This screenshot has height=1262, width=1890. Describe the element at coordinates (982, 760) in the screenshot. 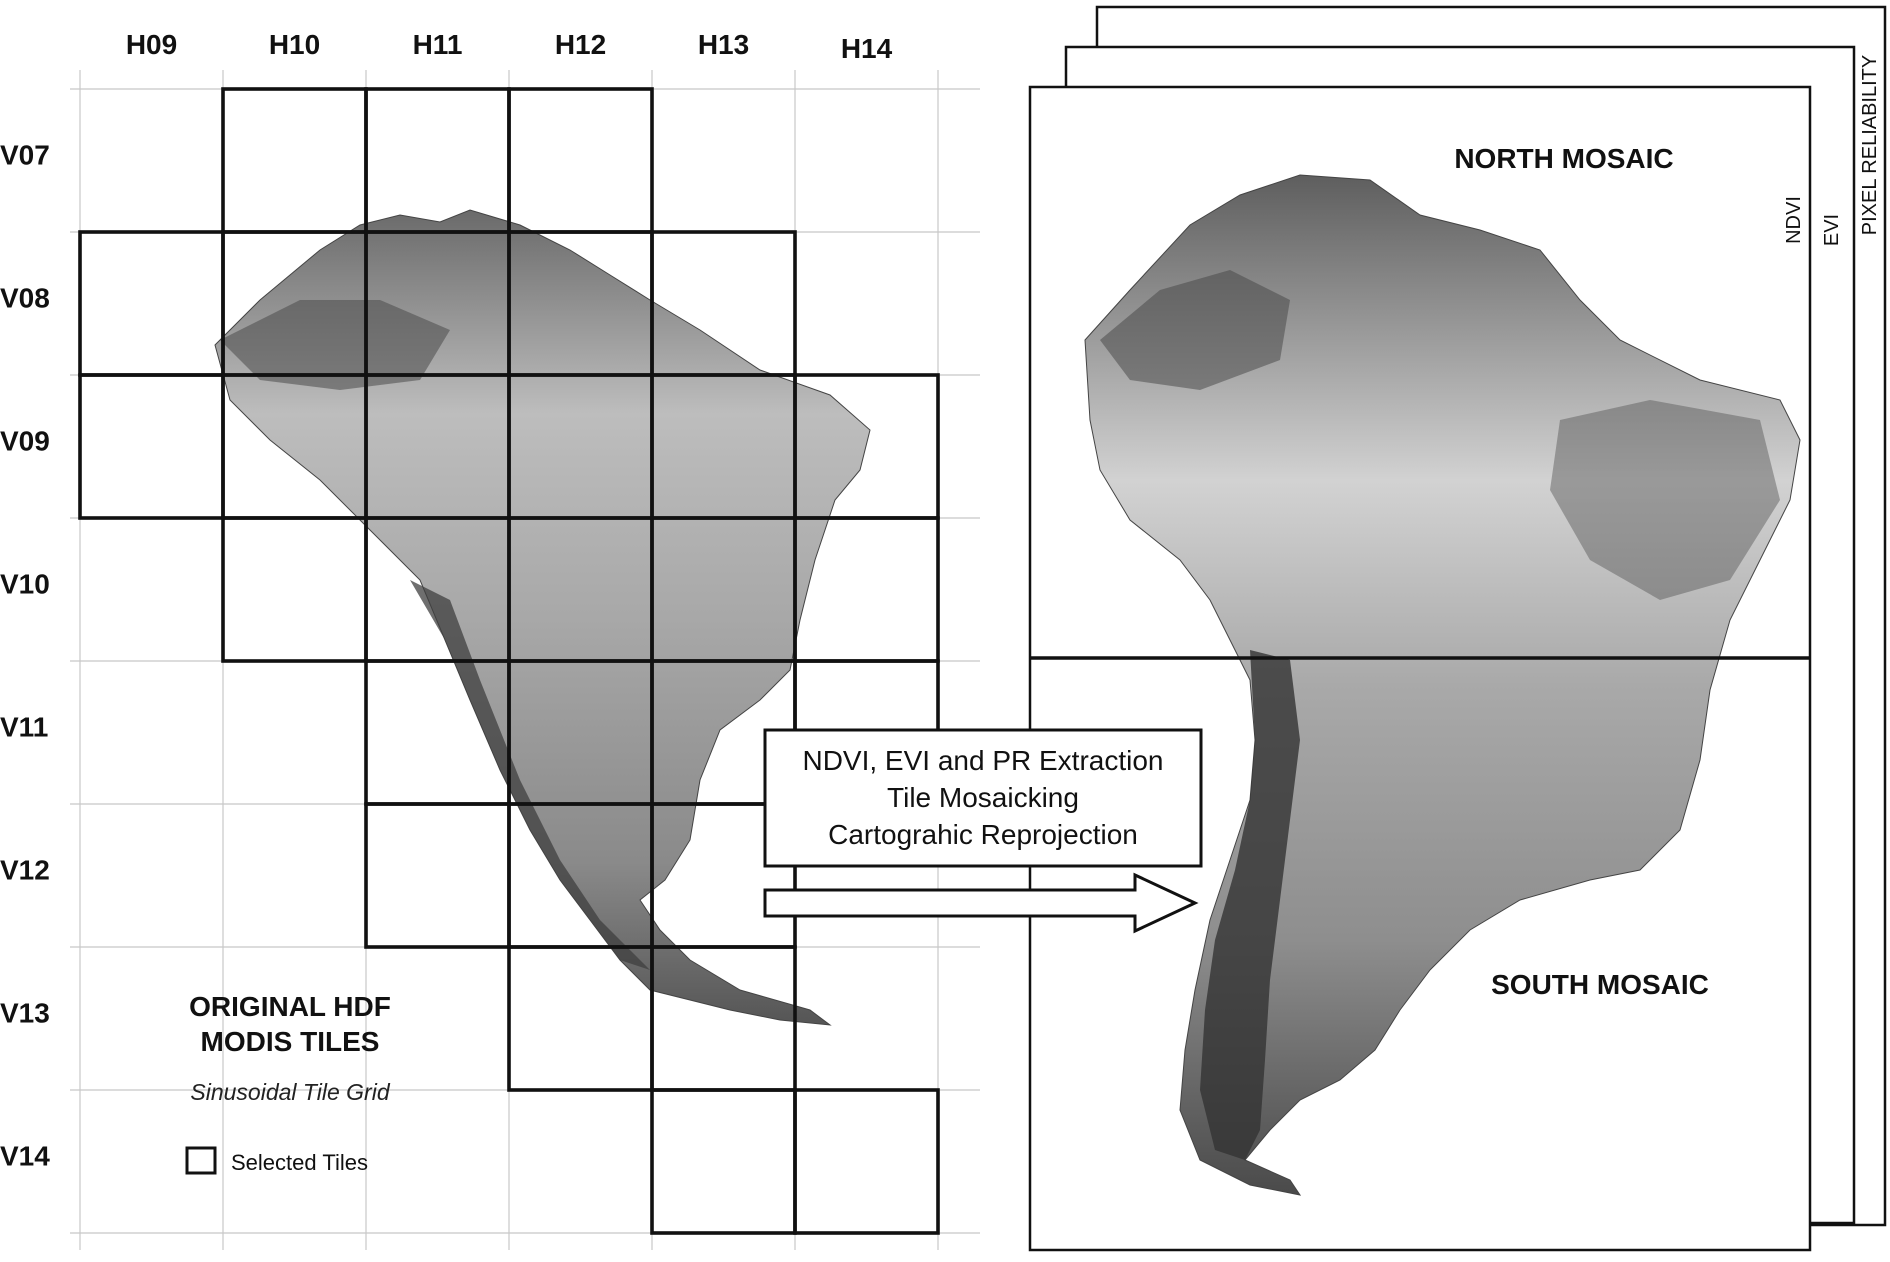

I see `process-line-extraction: NDVI, EVI and PR Extraction` at that location.